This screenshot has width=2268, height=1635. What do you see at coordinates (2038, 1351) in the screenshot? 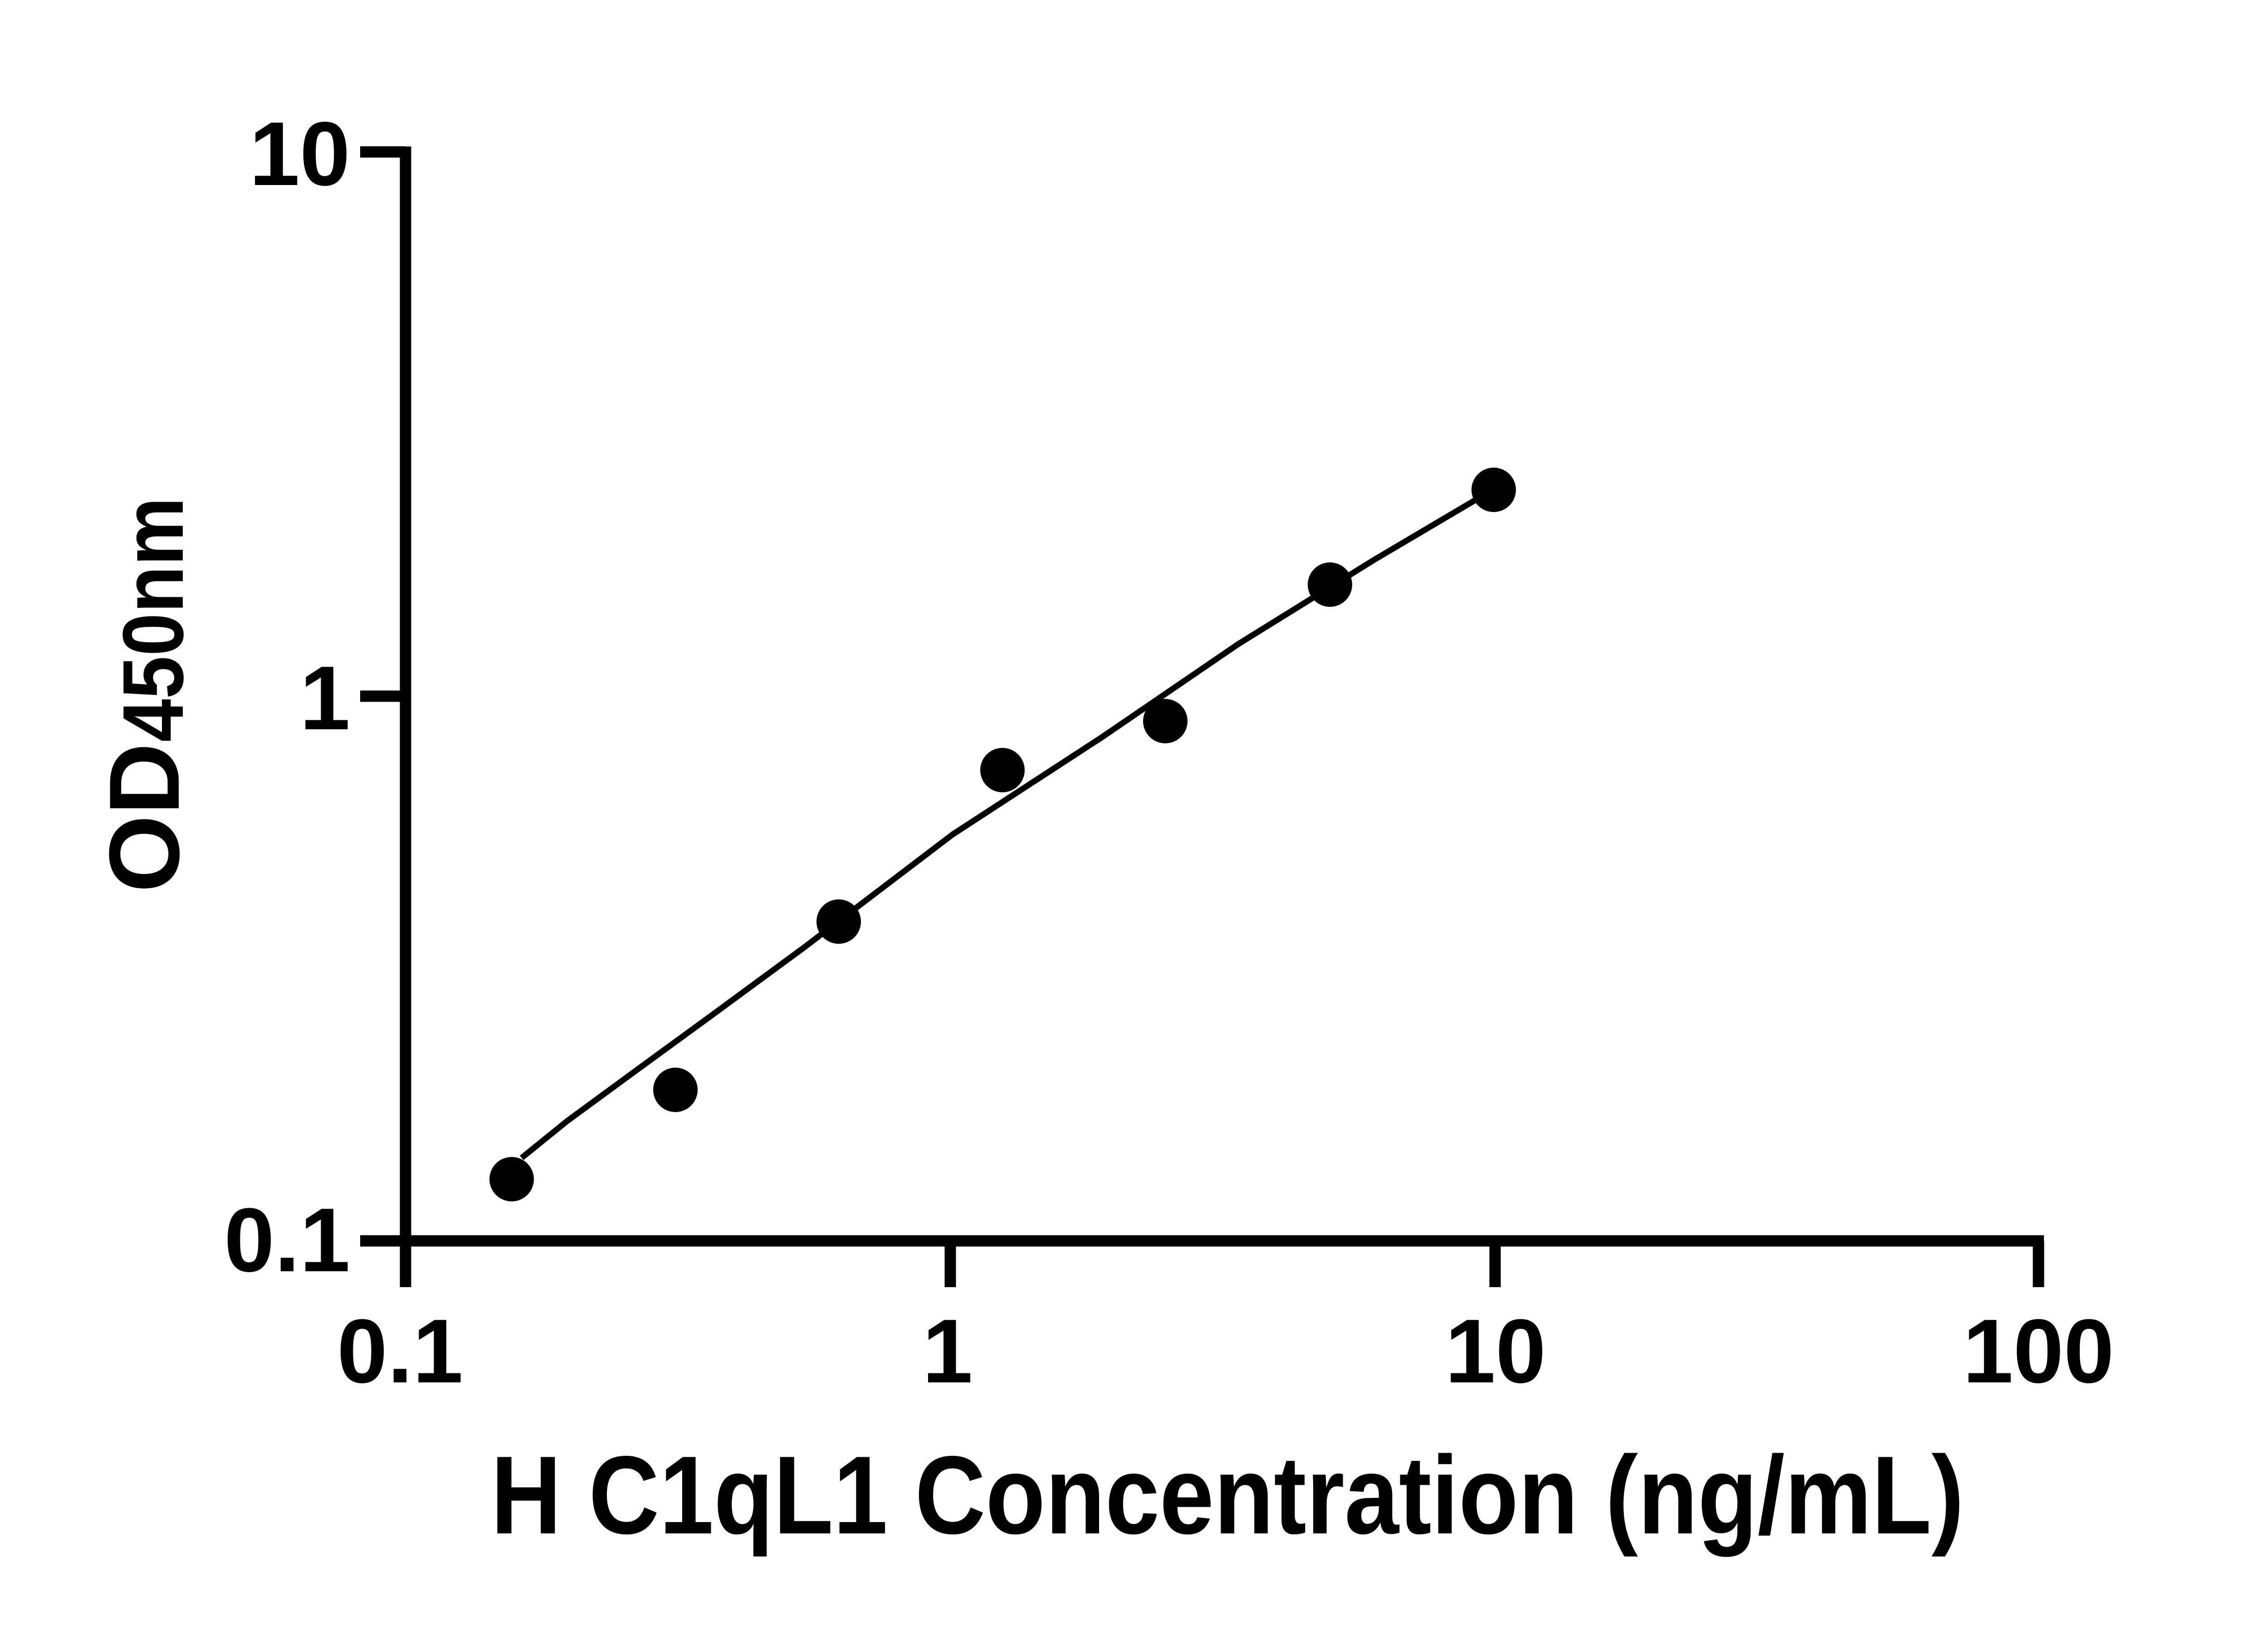
I see `svg-text: 100` at bounding box center [2038, 1351].